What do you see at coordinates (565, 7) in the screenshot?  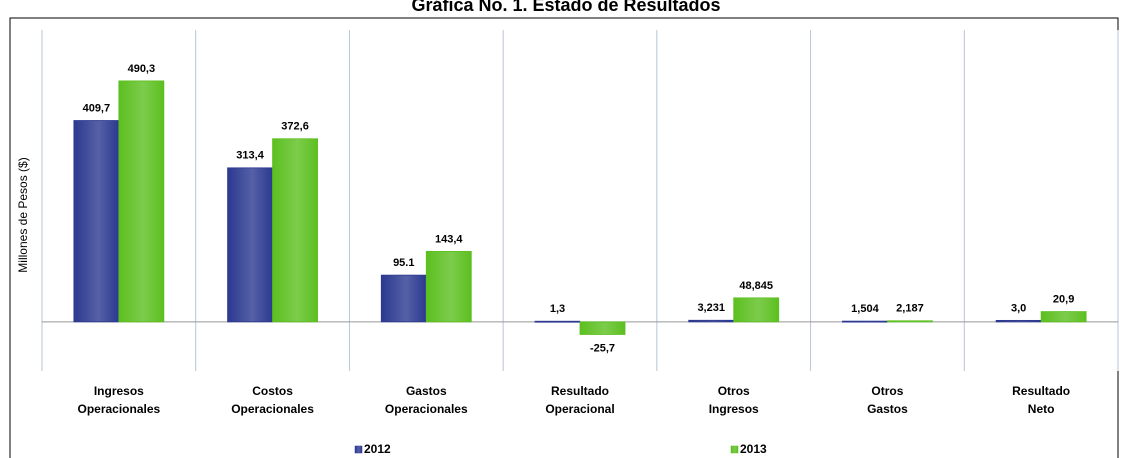 I see `chart-title: Gráfica No. 1. Estado de Resultados` at bounding box center [565, 7].